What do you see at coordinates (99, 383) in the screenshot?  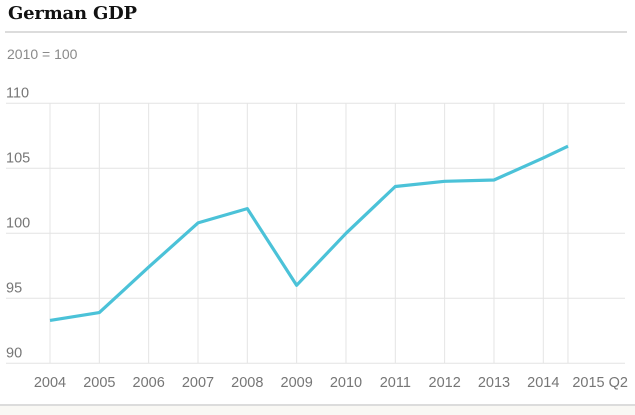 I see `x-tick-label: 2005` at bounding box center [99, 383].